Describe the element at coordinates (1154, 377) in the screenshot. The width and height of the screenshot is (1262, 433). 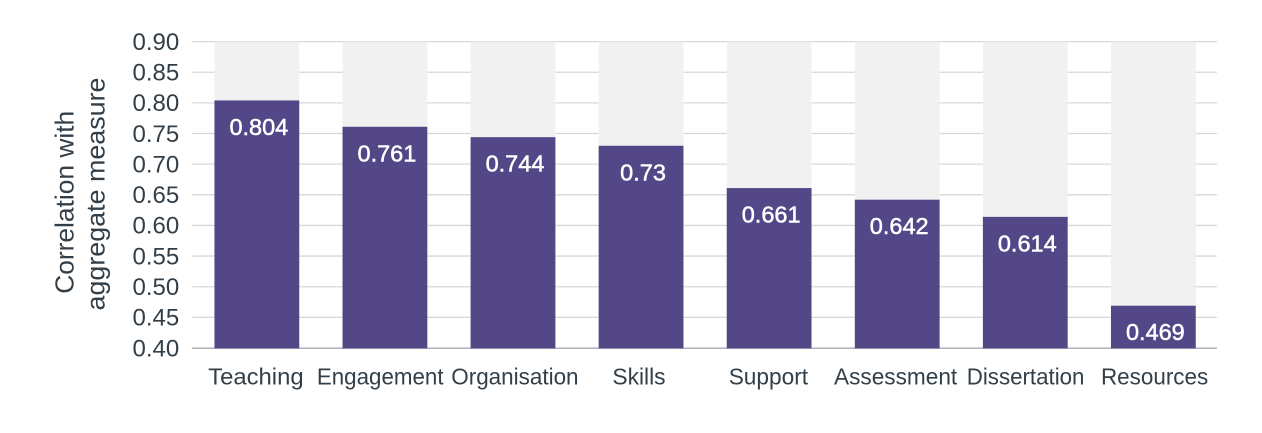
I see `svg-text: Resources` at that location.